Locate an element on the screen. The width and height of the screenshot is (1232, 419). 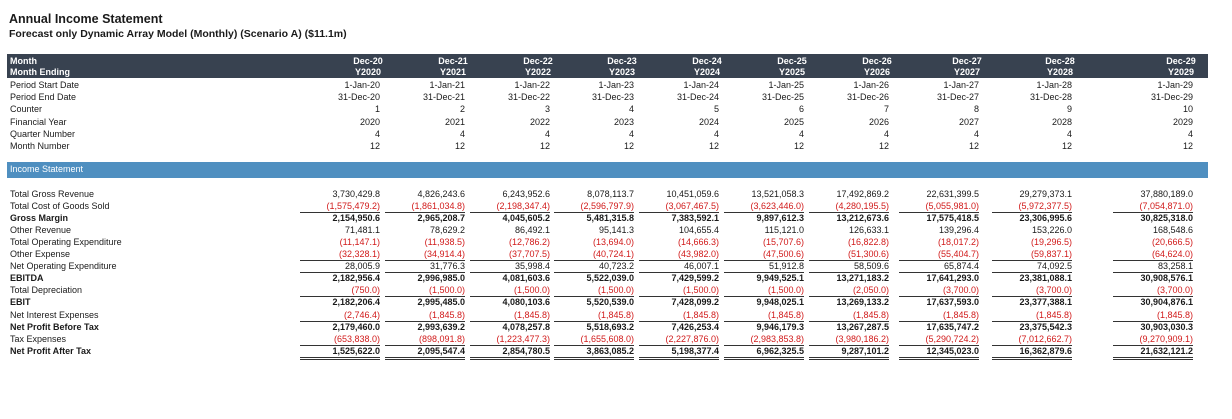
value-cell: 37,880,189.0 is located at coordinates (1153, 194).